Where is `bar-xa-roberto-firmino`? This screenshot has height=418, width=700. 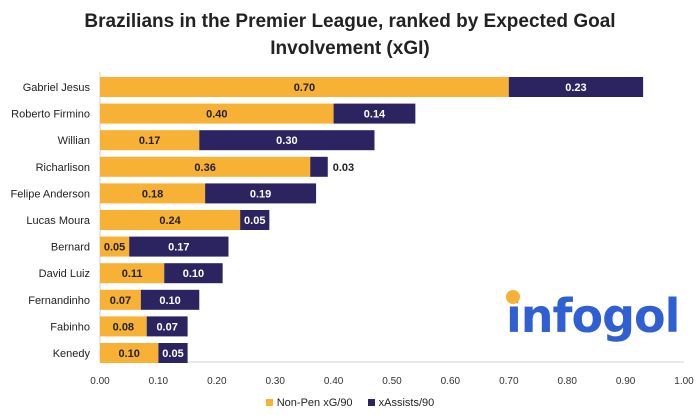 bar-xa-roberto-firmino is located at coordinates (374, 113).